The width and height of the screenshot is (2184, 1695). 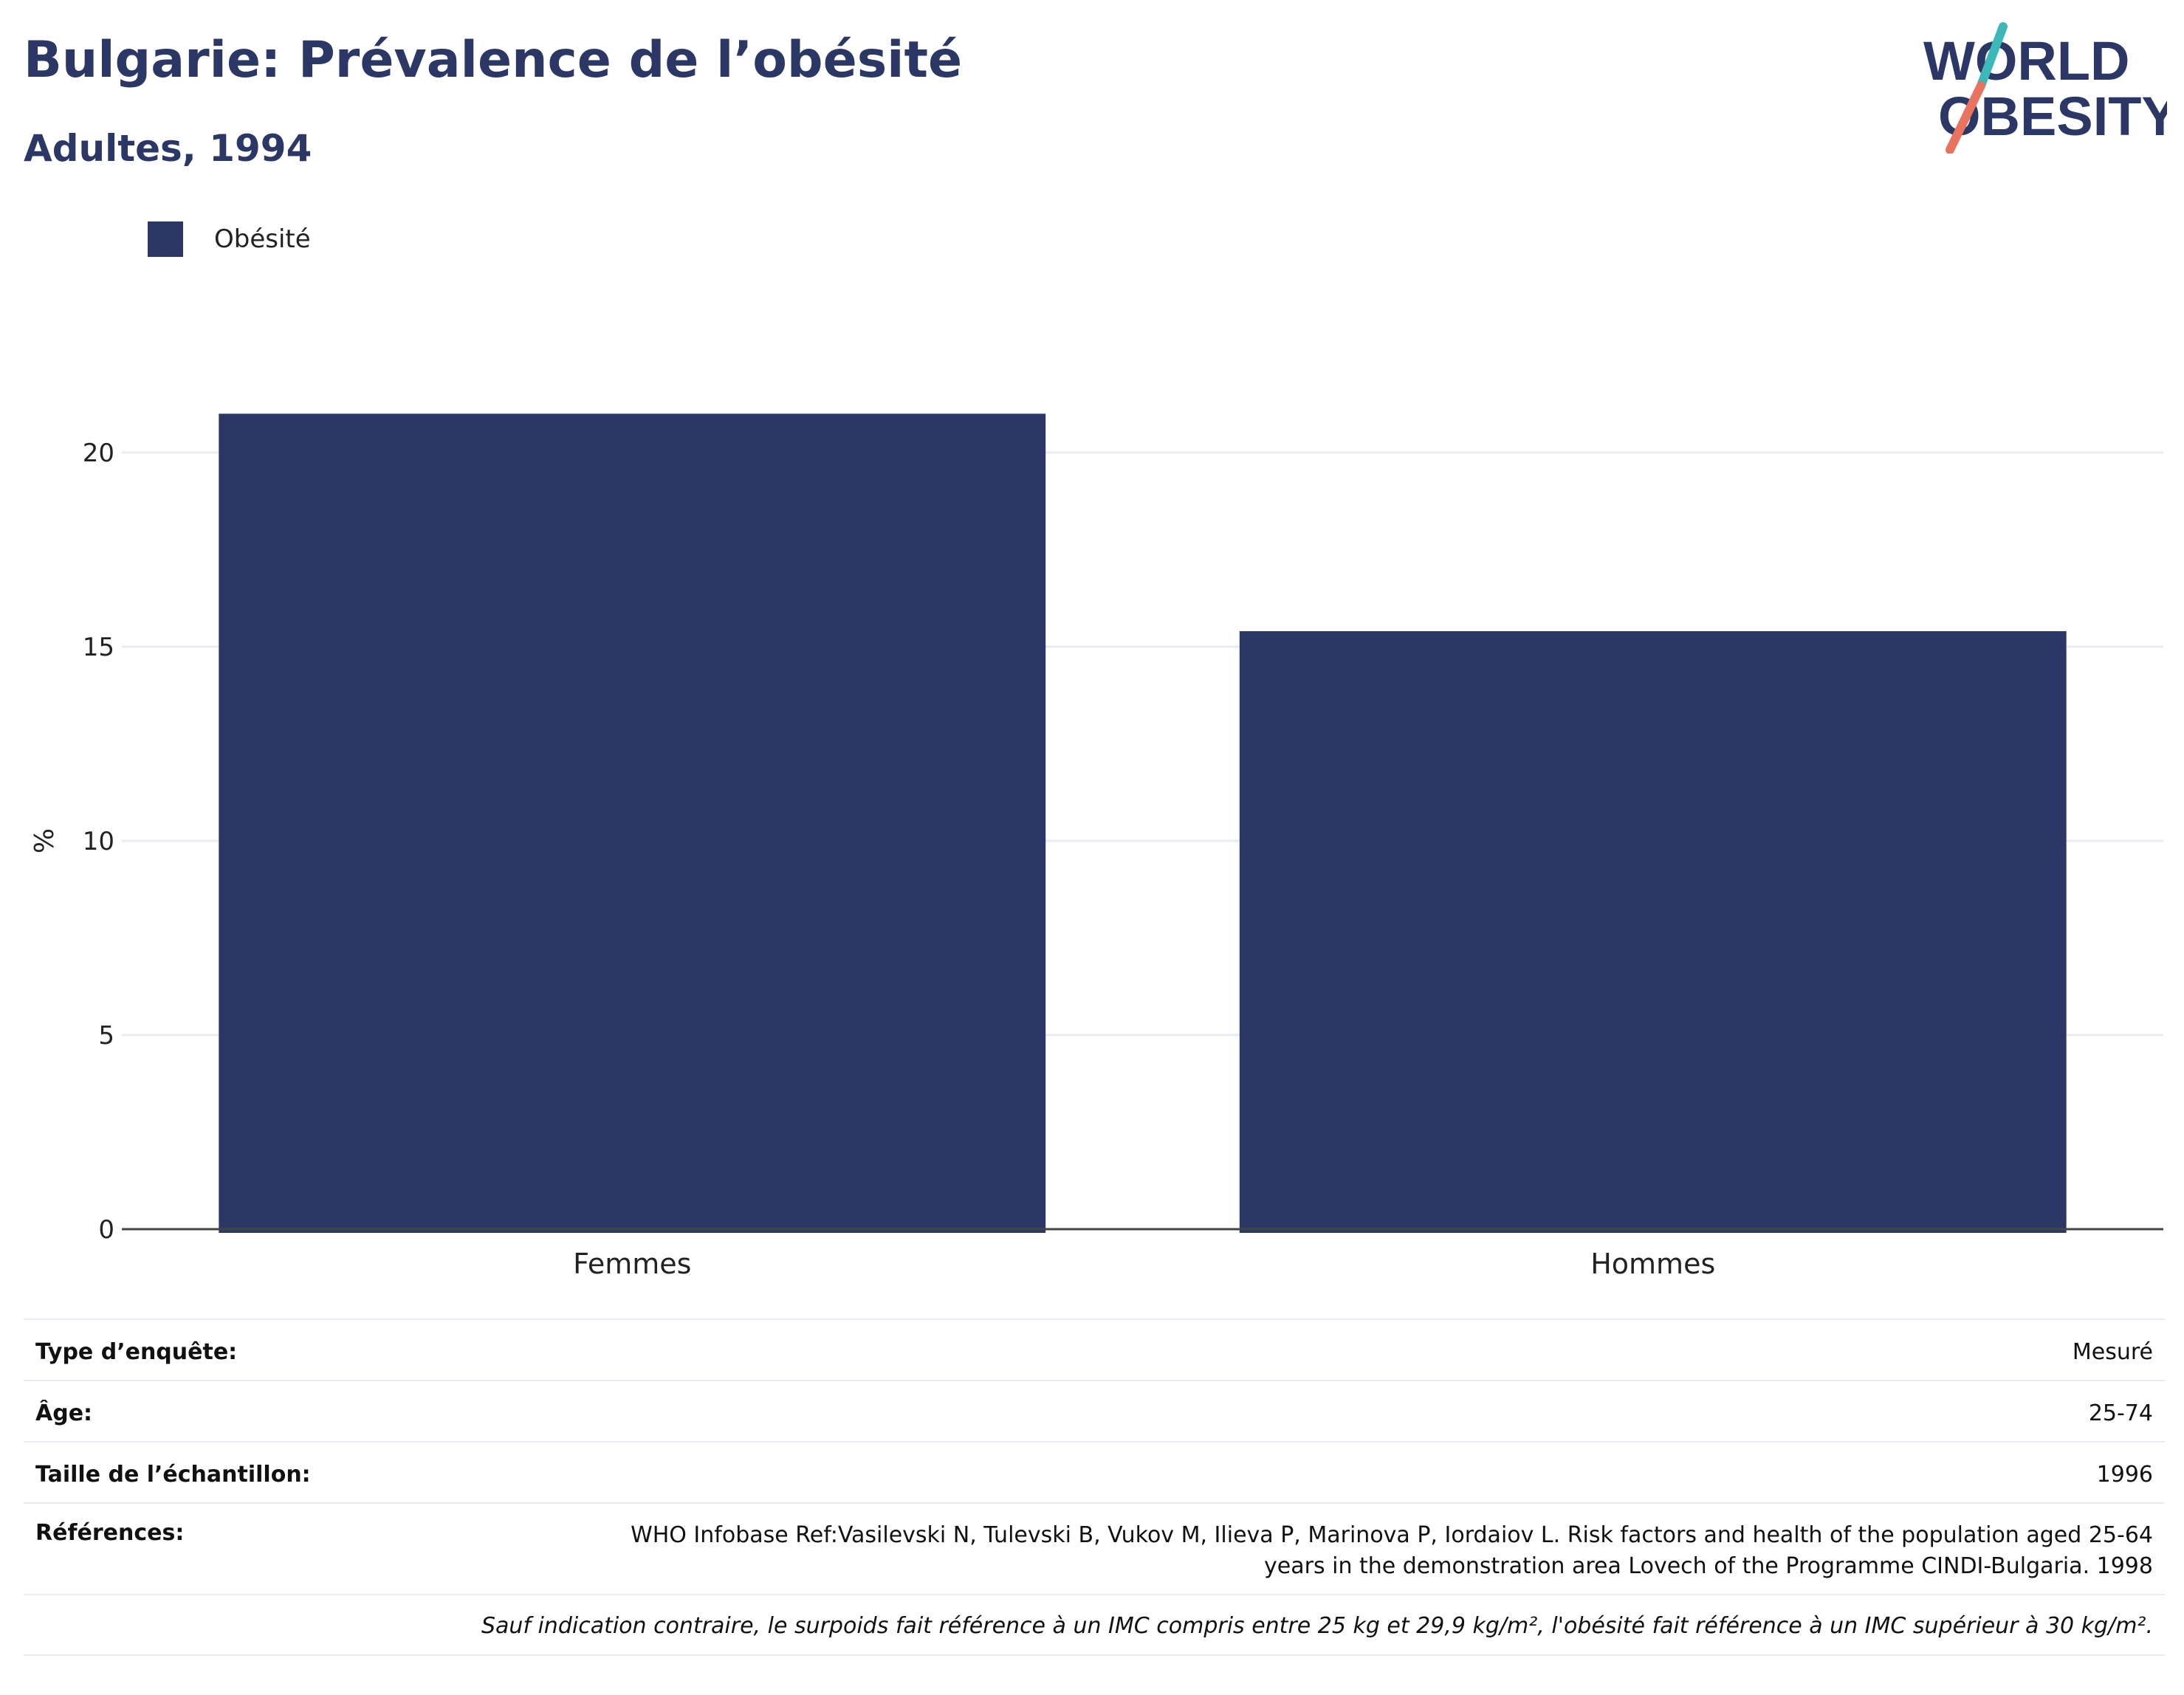 I want to click on age-value: 25-74, so click(x=2120, y=1413).